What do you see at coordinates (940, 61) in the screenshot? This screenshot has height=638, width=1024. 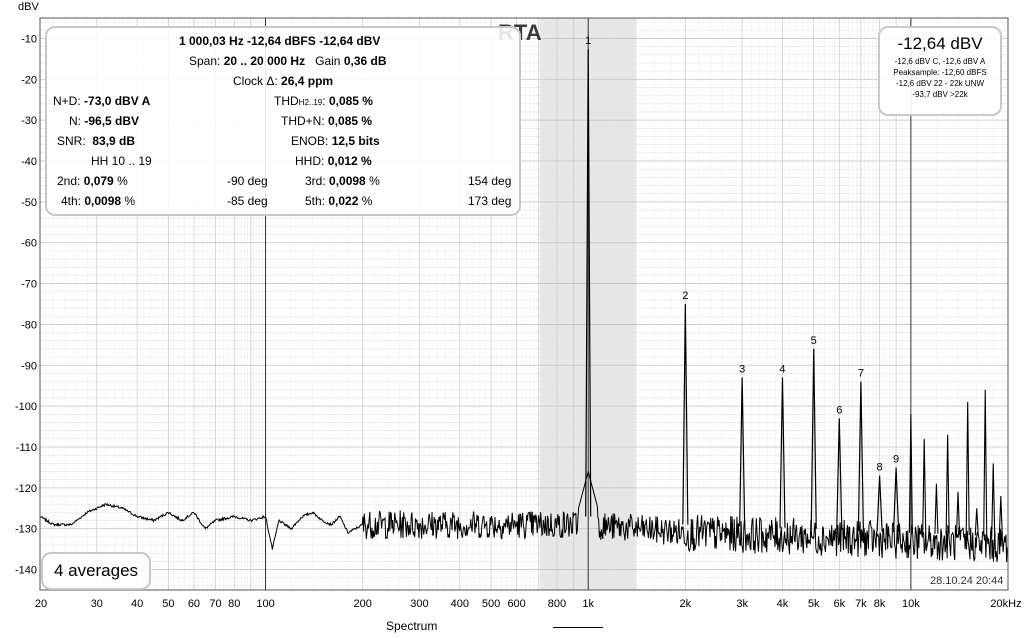 I see `level-weighted: -12,6 dBV C, -12,6 dBV A` at bounding box center [940, 61].